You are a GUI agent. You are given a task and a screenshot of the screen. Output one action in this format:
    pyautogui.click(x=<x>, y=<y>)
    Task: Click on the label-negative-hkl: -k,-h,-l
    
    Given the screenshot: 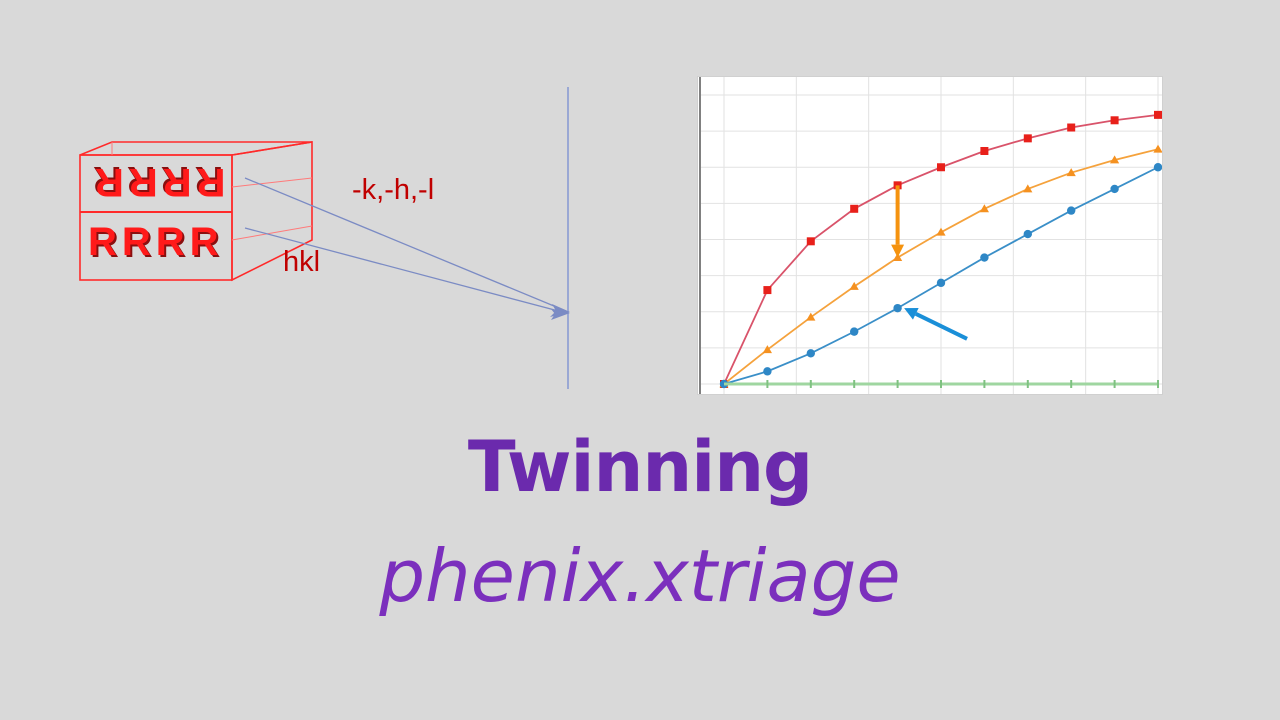 What is the action you would take?
    pyautogui.click(x=393, y=190)
    